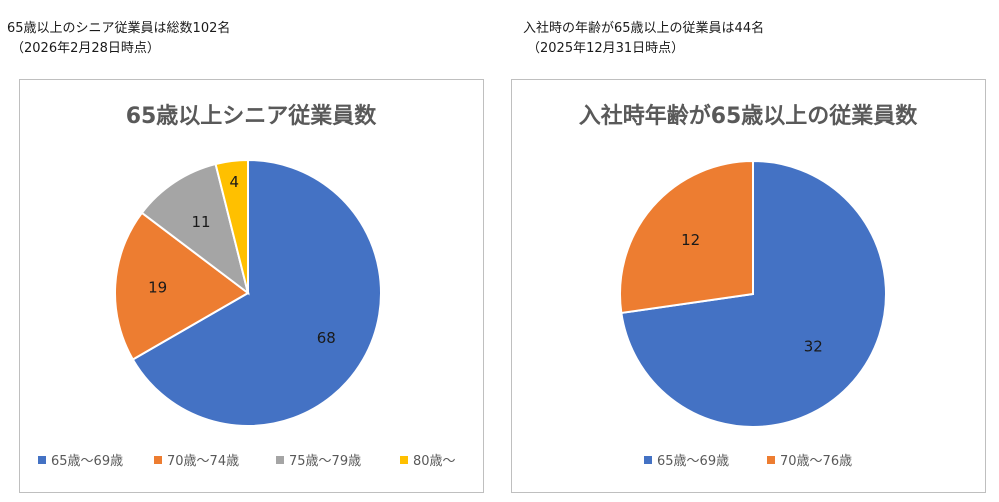 The width and height of the screenshot is (999, 502). Describe the element at coordinates (606, 48) in the screenshot. I see `caption-right-line2: （2025年12月31日時点）` at that location.